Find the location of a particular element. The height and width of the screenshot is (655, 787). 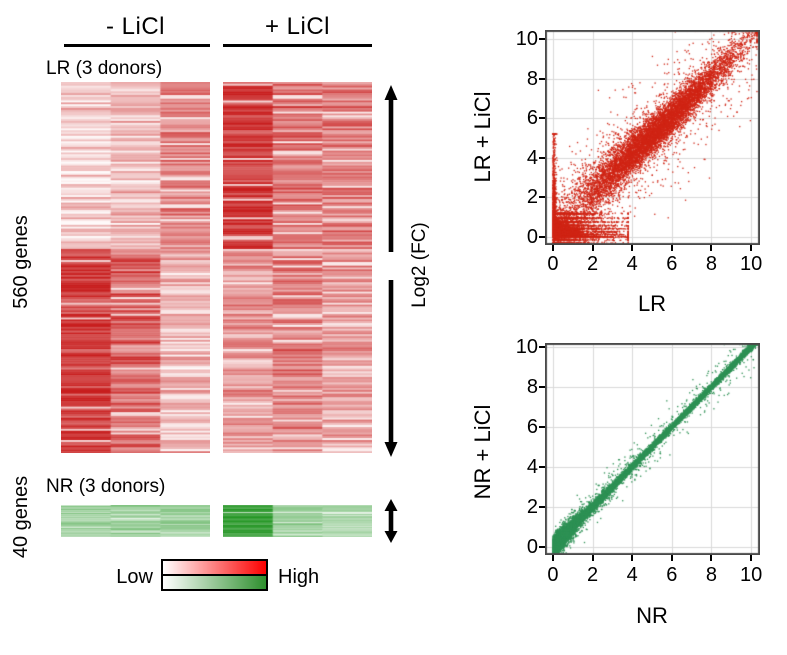

nr-scatter-plot is located at coordinates (652, 449).